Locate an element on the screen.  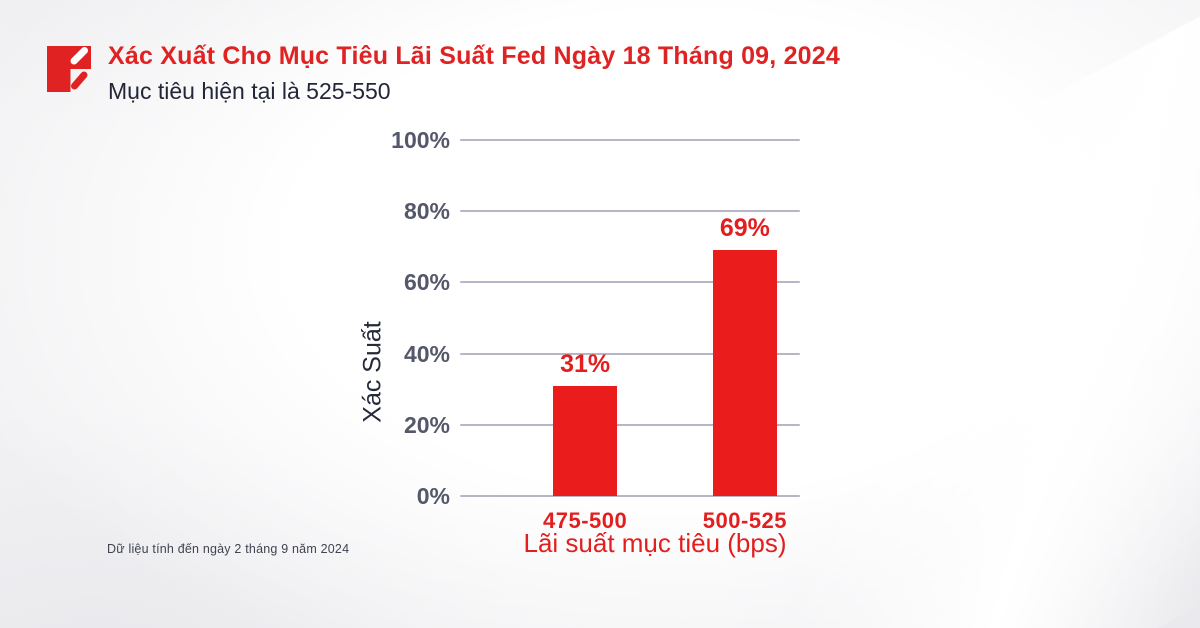
x-category-label: 500-525 is located at coordinates (745, 520).